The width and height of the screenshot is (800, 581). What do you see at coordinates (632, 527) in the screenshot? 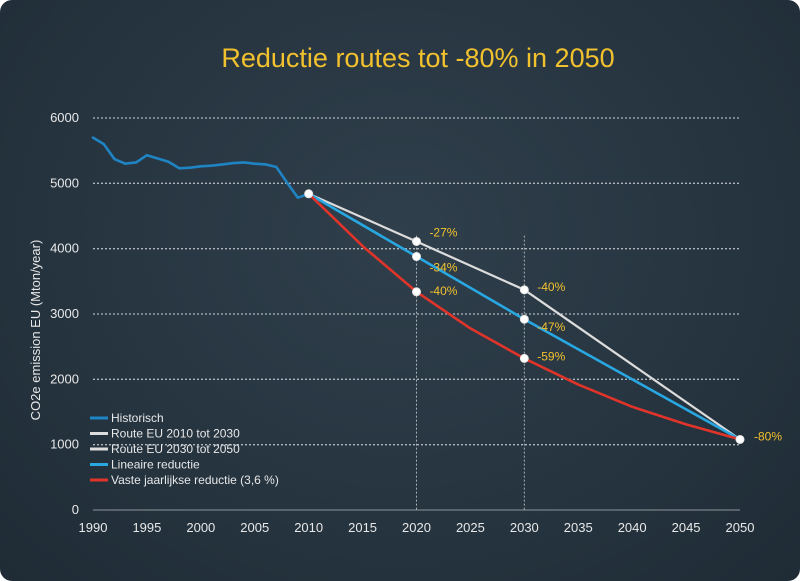
I see `x-tick-2040: 2040` at bounding box center [632, 527].